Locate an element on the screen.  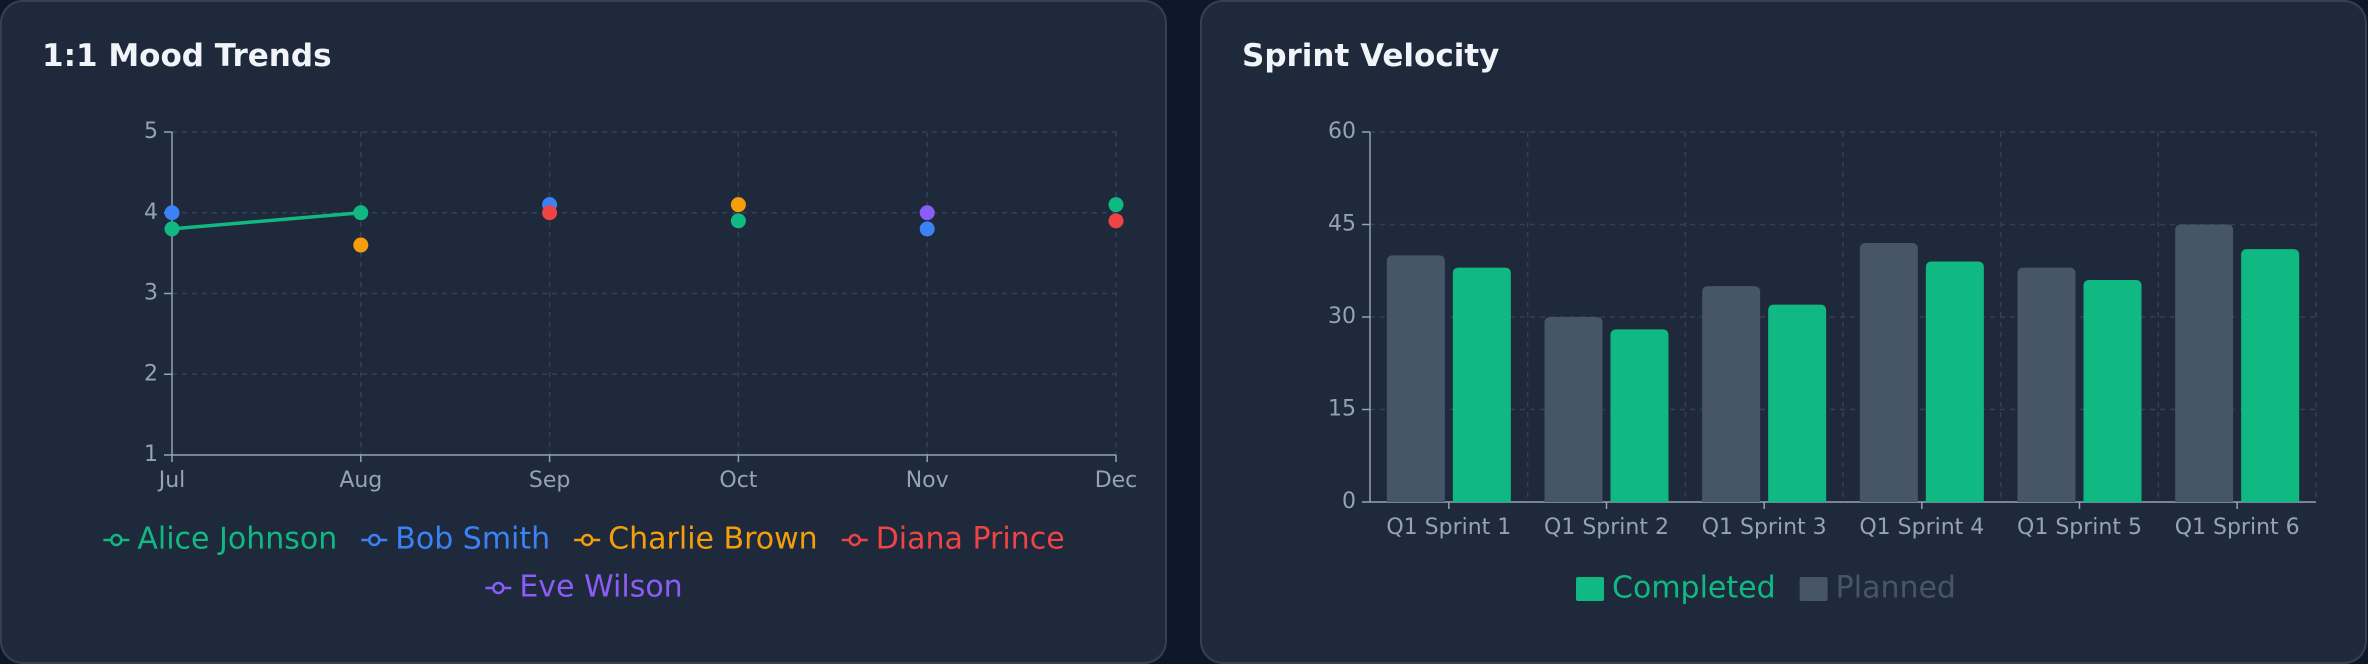
x-tick-label: Sep is located at coordinates (549, 480).